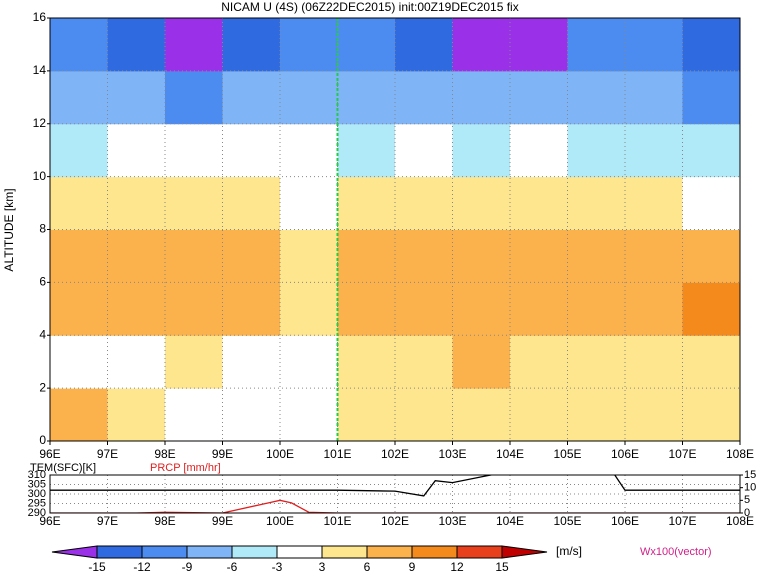  Describe the element at coordinates (457, 567) in the screenshot. I see `colorbar-label: 12` at that location.